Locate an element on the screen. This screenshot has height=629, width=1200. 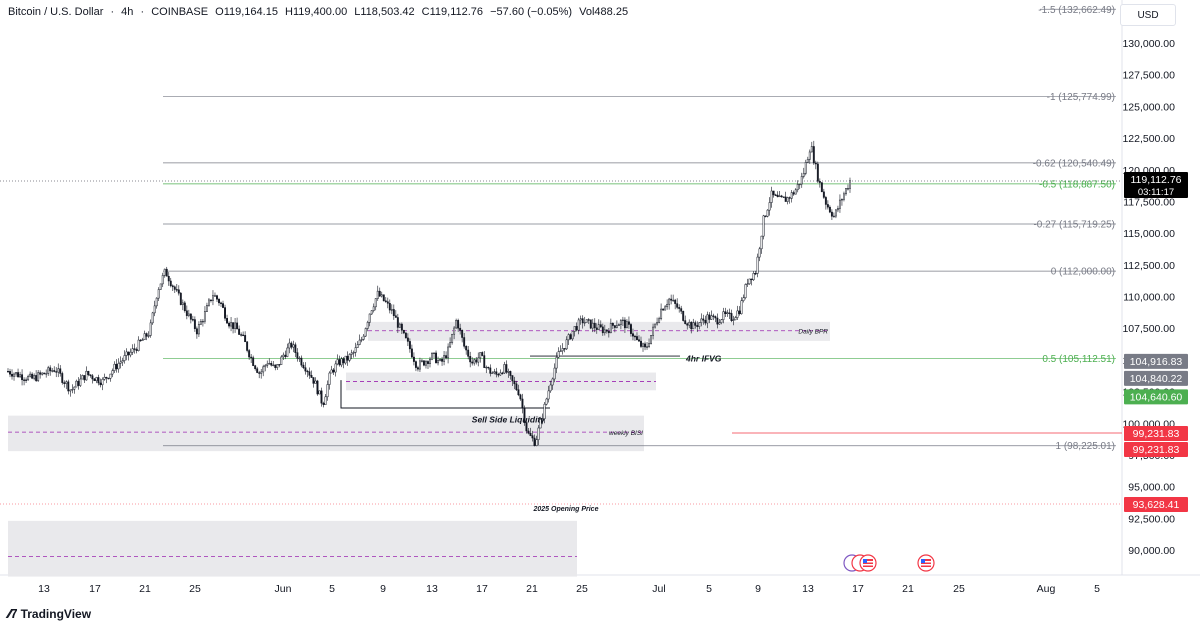
time-tick-label: 17 is located at coordinates (95, 589).